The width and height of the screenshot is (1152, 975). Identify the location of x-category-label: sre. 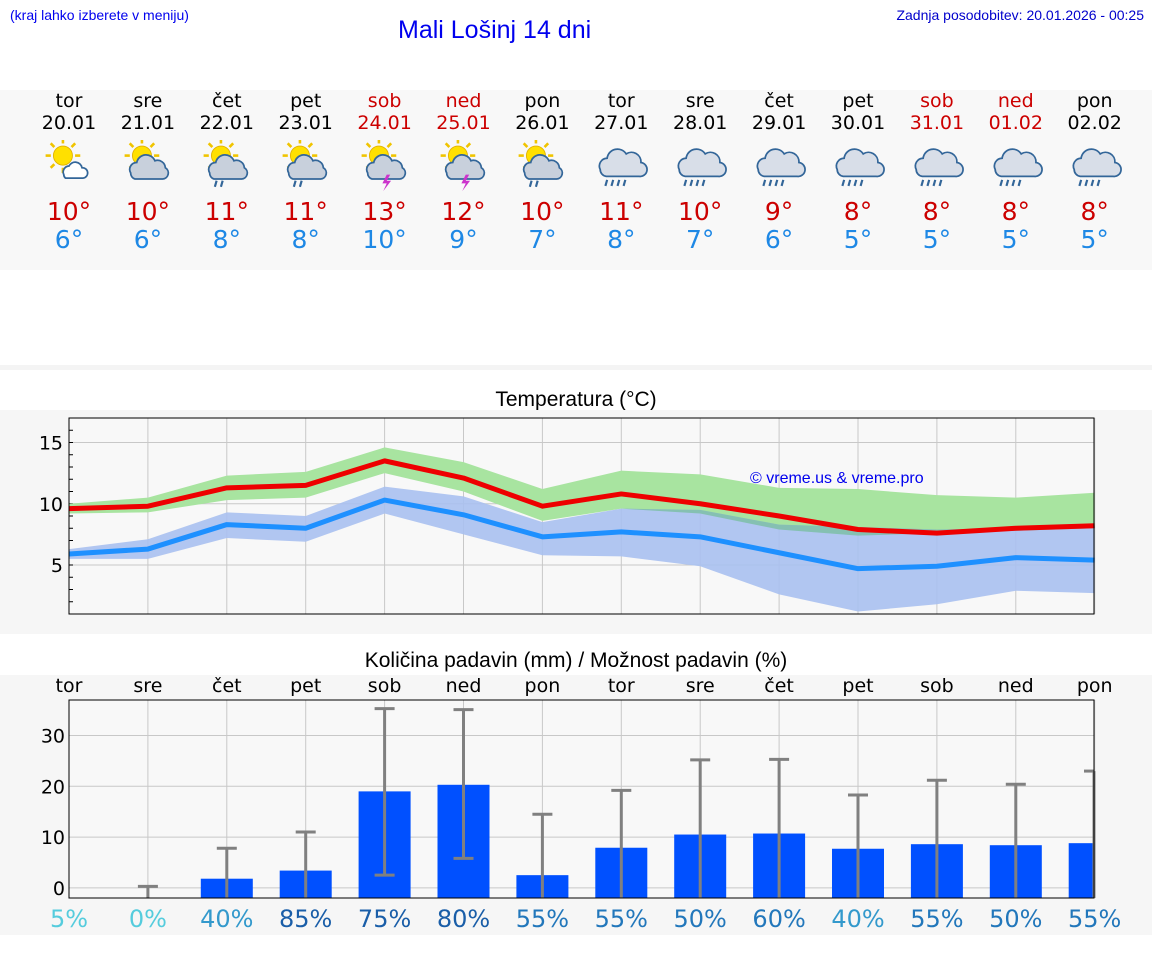
(147, 686).